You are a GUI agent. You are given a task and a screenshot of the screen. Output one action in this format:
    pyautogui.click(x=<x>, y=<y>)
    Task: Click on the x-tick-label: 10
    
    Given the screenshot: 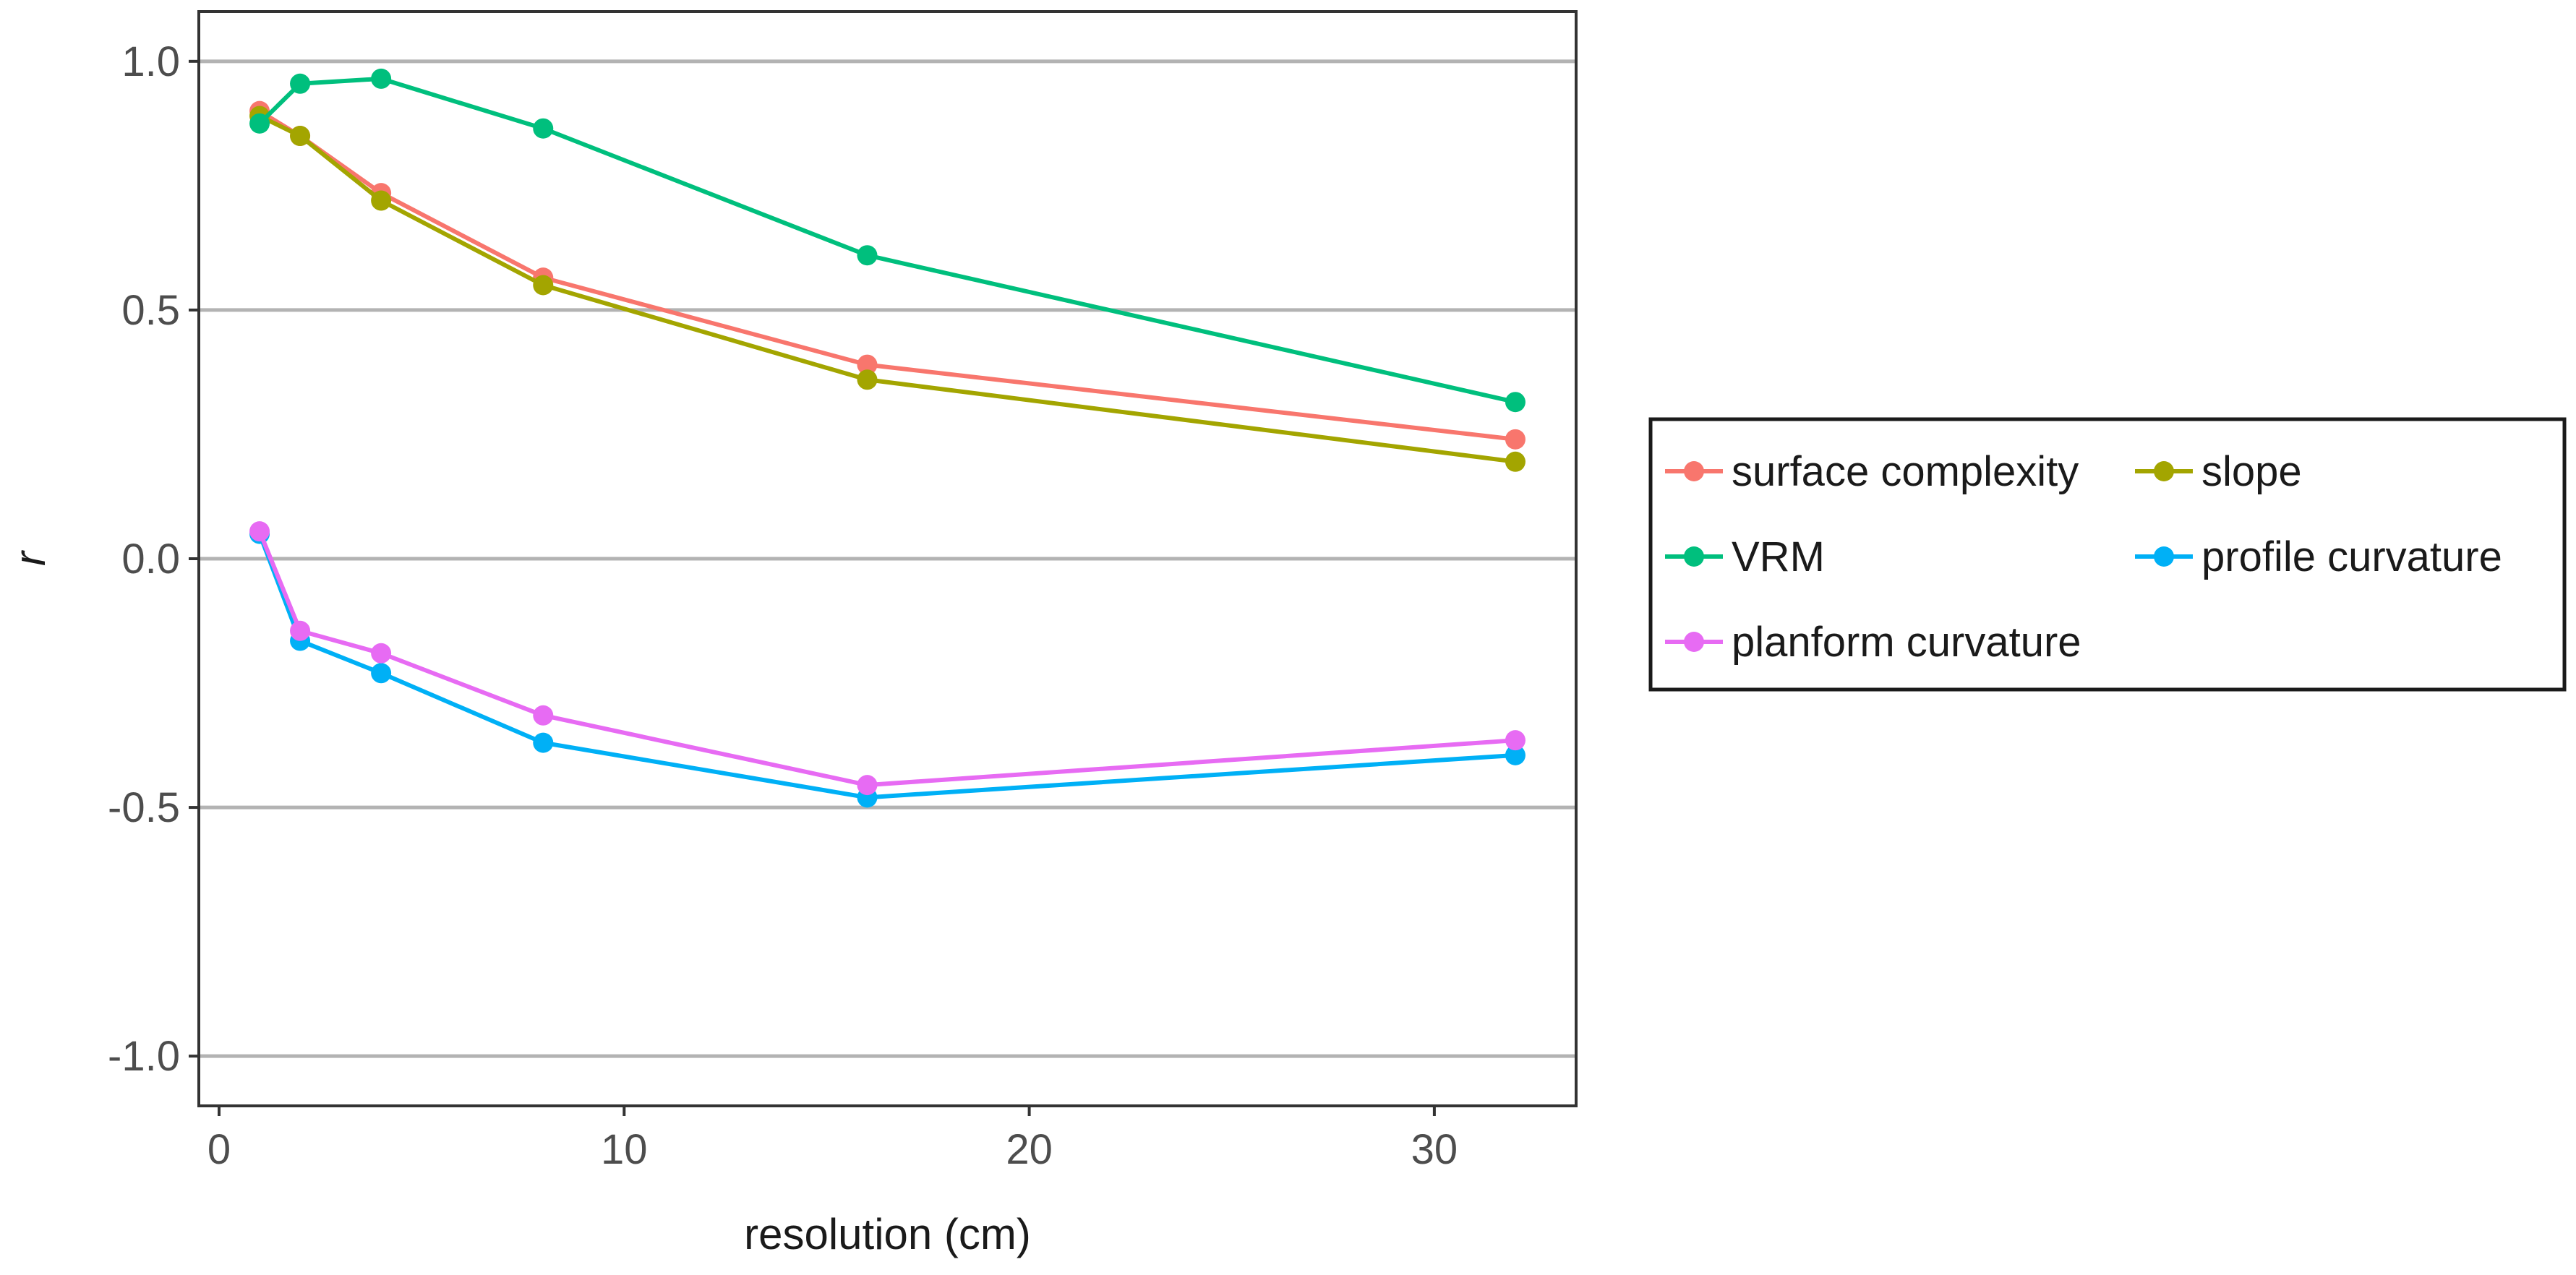 What is the action you would take?
    pyautogui.click(x=624, y=1149)
    